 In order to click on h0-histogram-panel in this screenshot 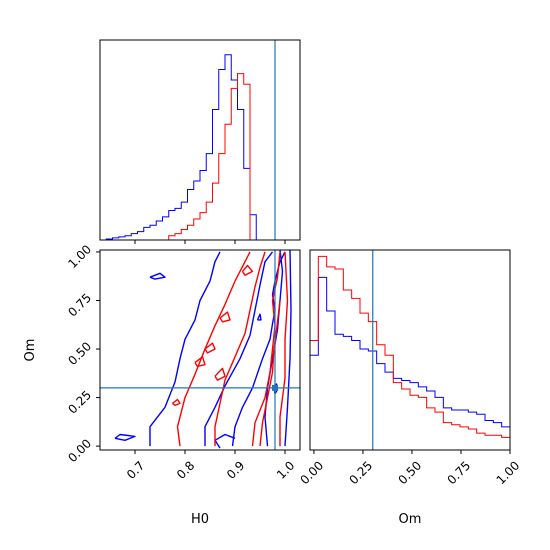, I will do `click(200, 141)`.